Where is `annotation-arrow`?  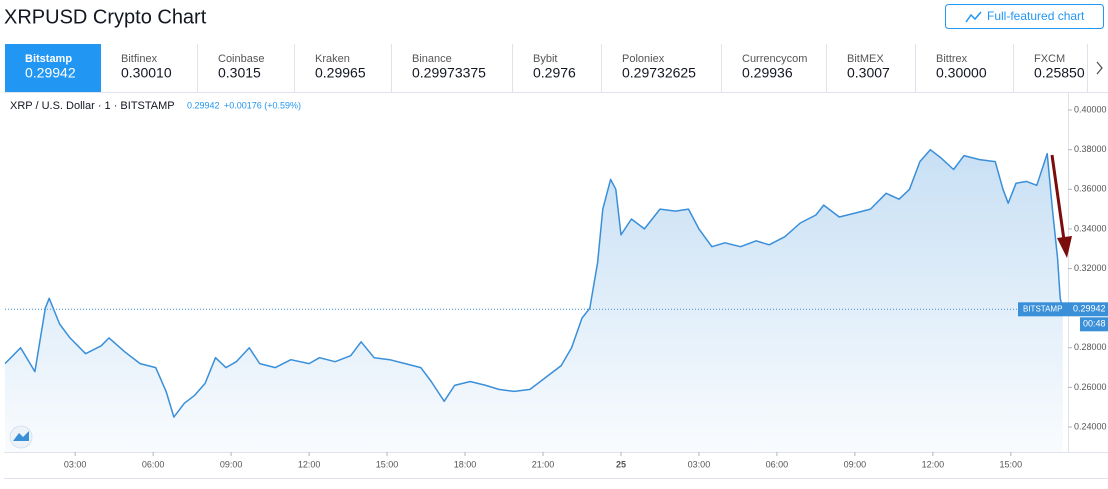 annotation-arrow is located at coordinates (1061, 206).